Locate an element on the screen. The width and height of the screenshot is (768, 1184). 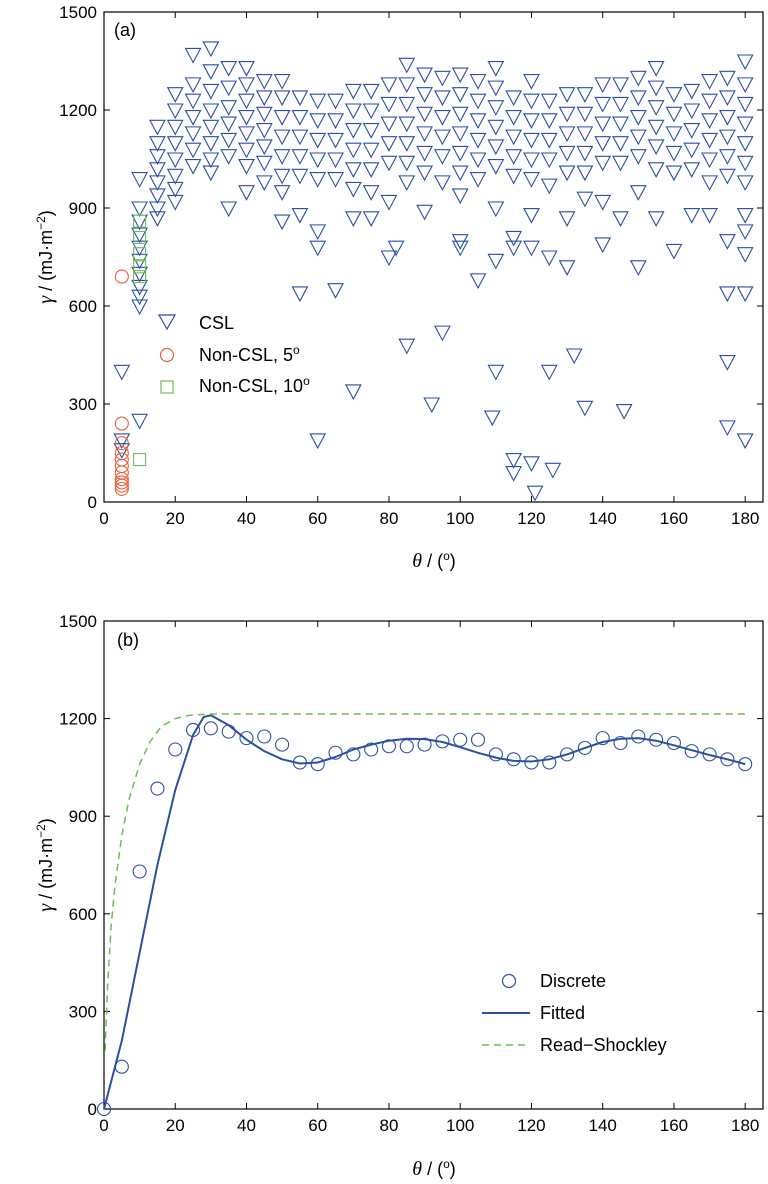
y-axis-label-text: / (mJ·m is located at coordinates (46, 871).